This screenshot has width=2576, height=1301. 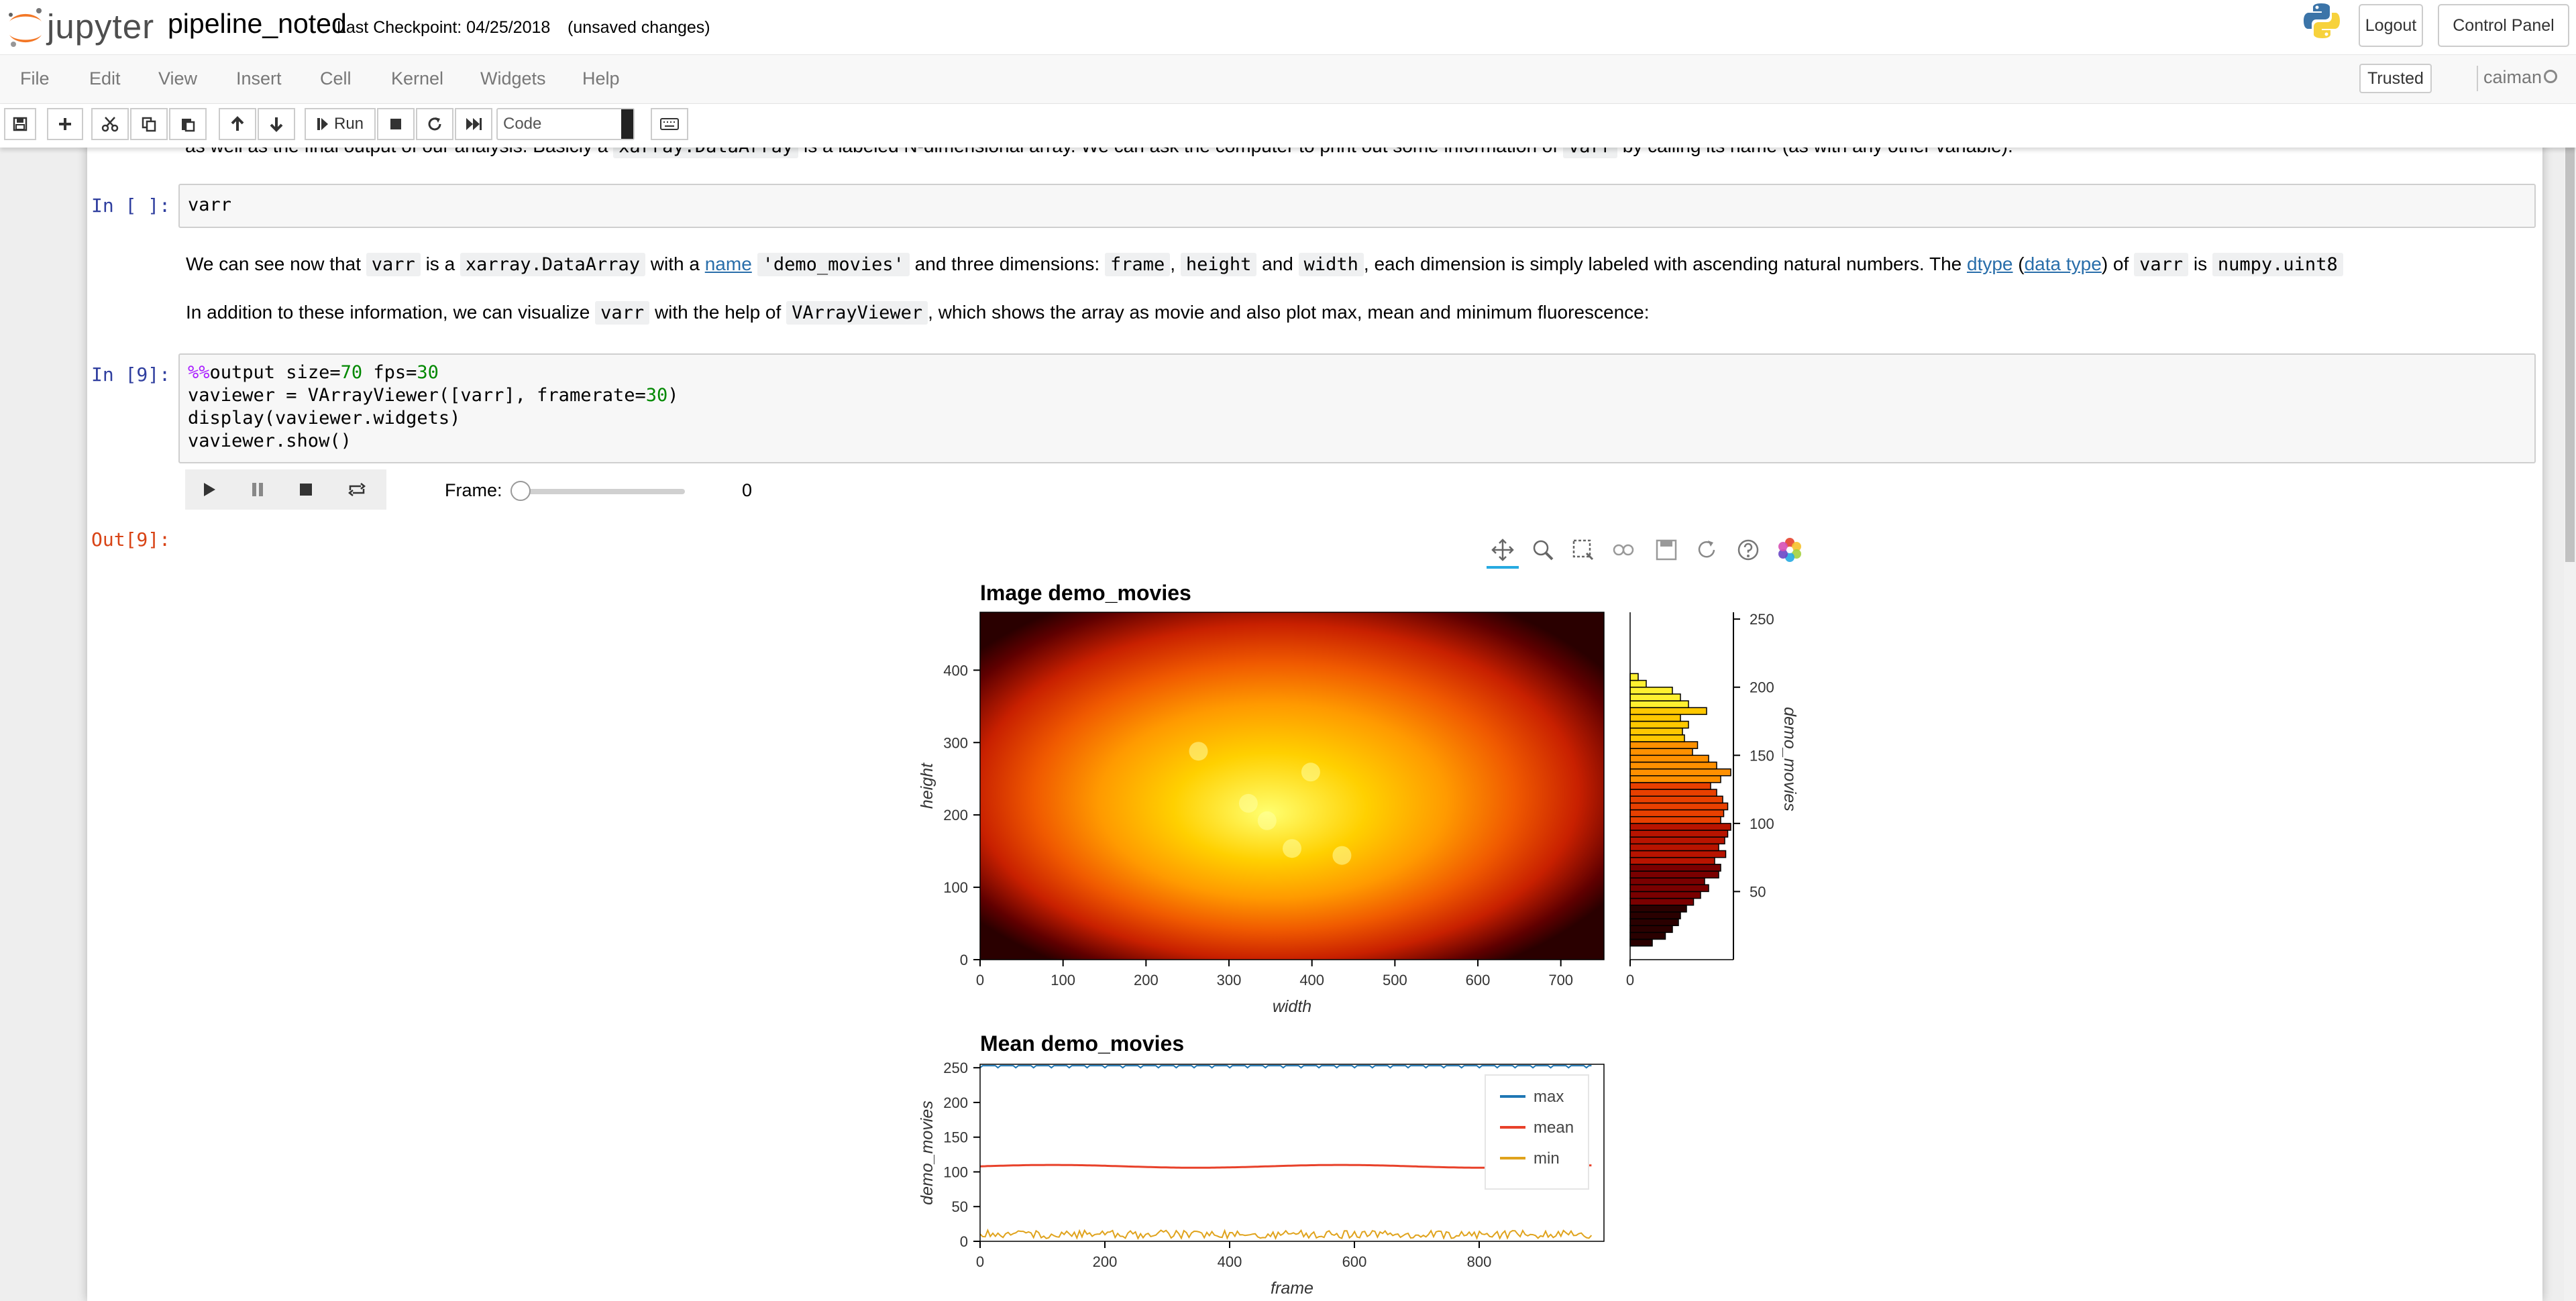 What do you see at coordinates (1357, 372) in the screenshot?
I see `code-line: %%output size=70 fps=30` at bounding box center [1357, 372].